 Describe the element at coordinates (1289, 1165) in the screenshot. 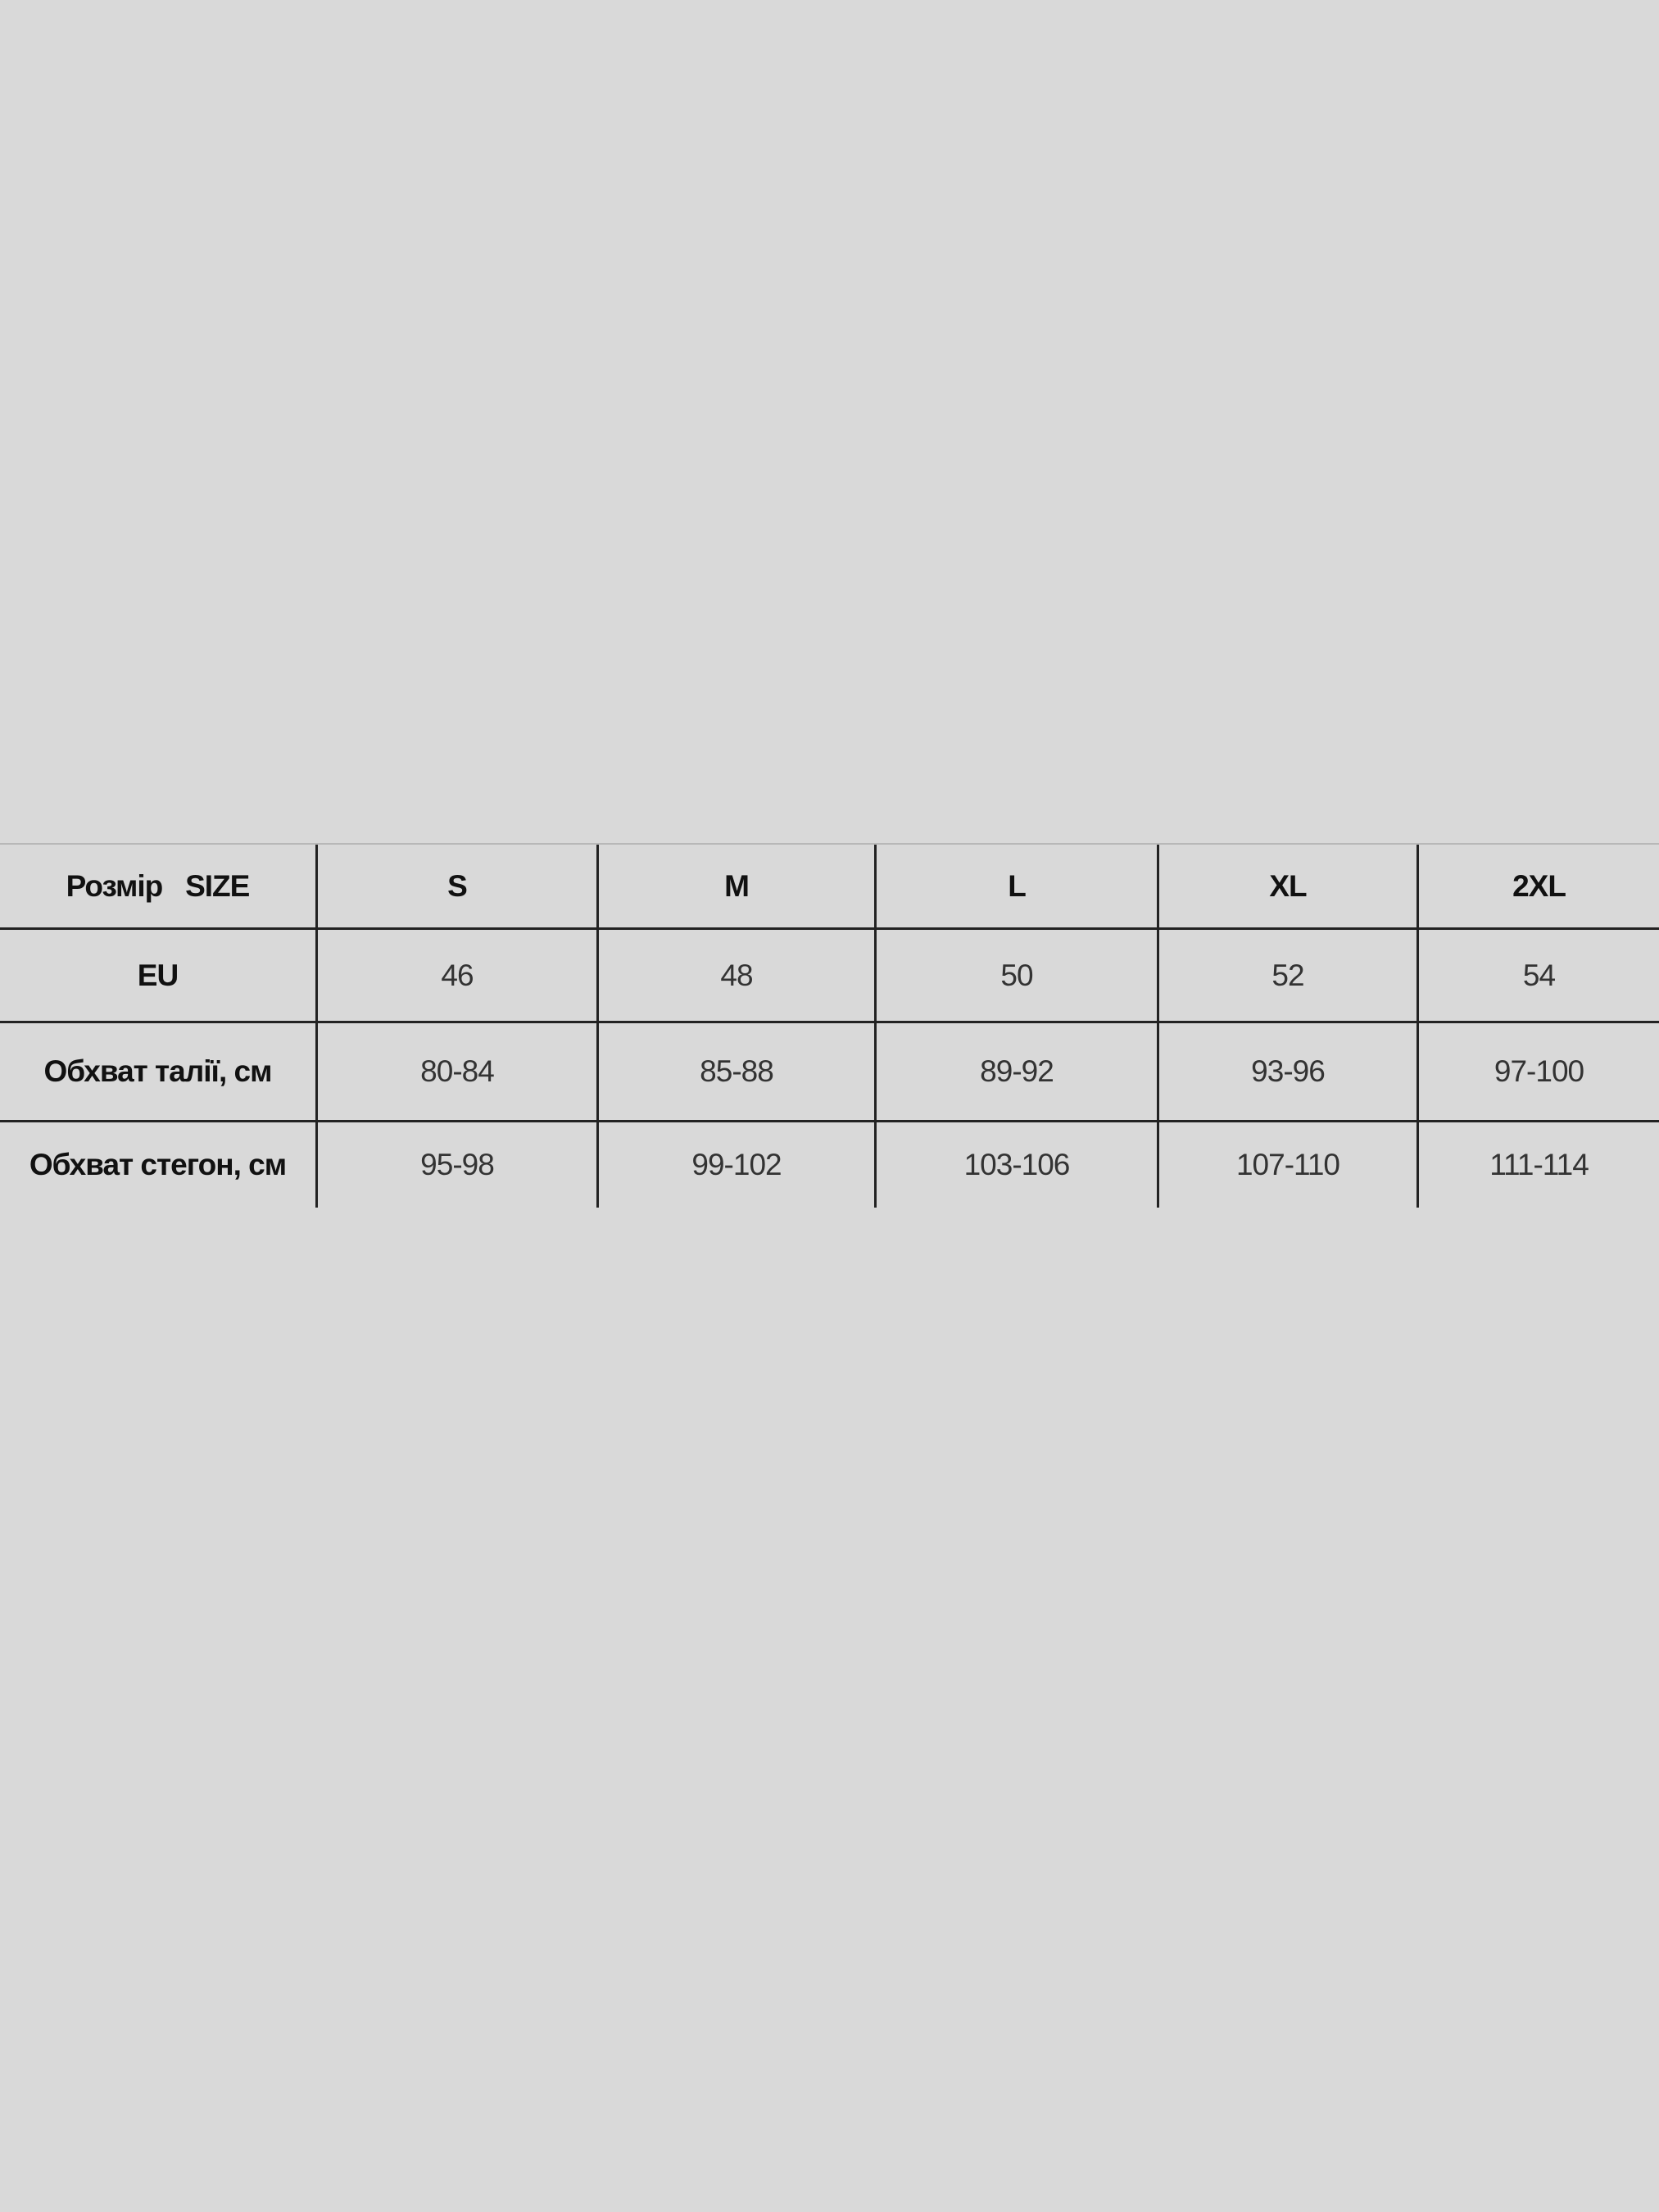

I see `table-cell: 107-110` at that location.